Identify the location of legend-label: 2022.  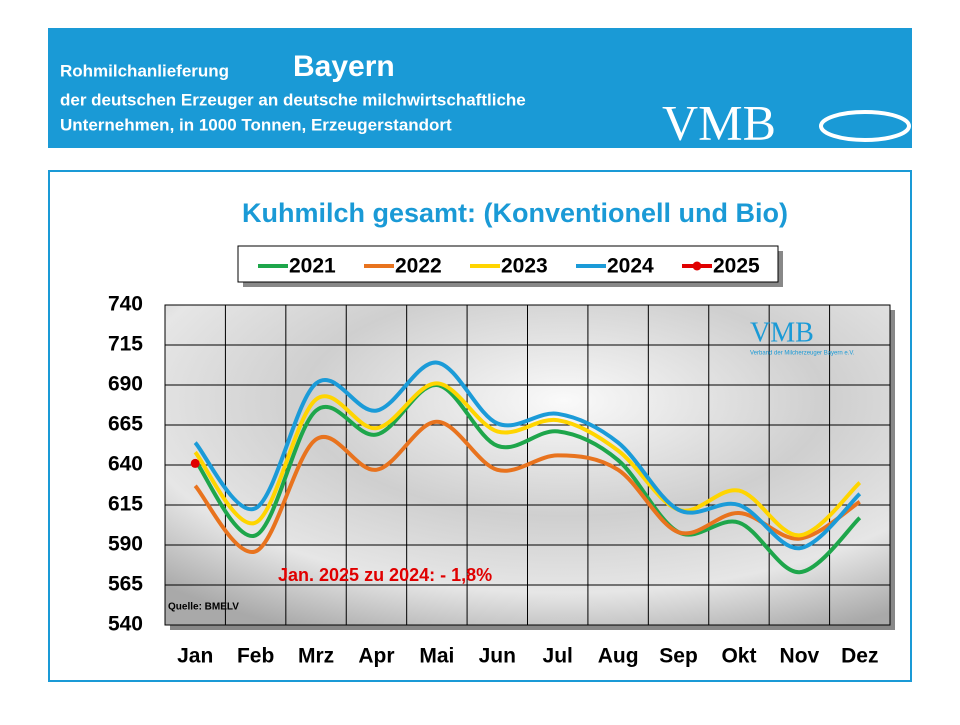
(418, 266).